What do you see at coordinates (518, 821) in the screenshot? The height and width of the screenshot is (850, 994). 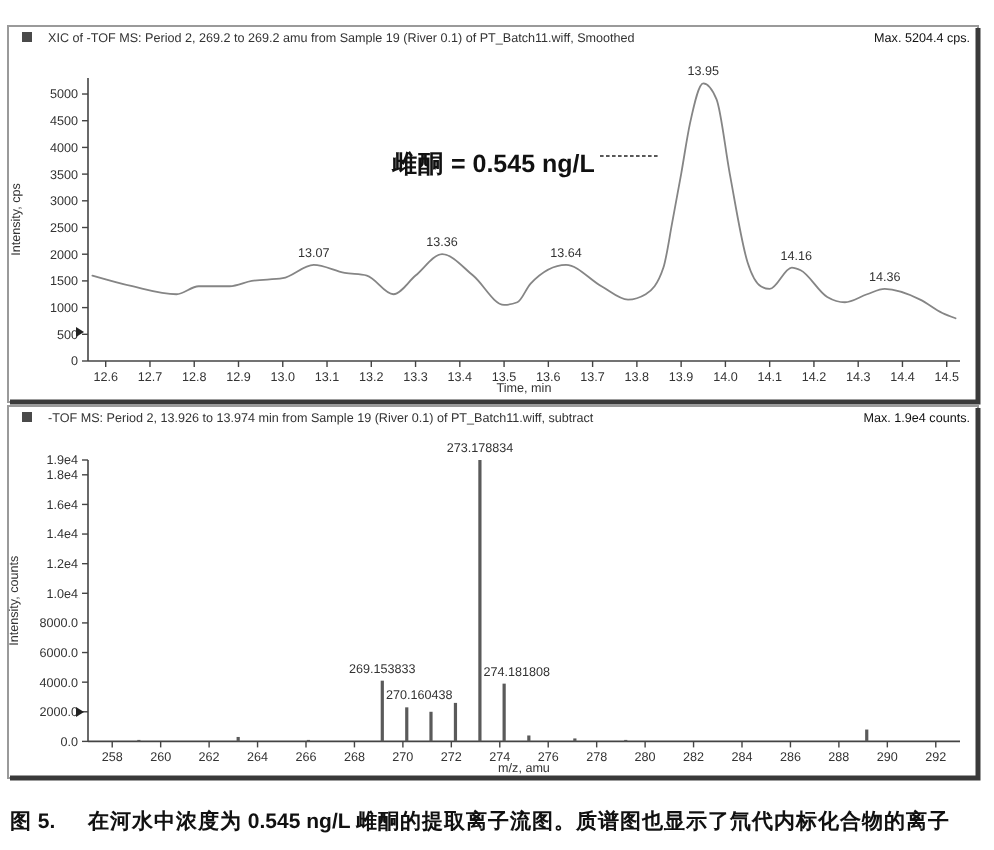 I see `text: 在河水中浓度为 0.545 ng/L 雌酮的提取离子流图。质谱图也显示了氘代内标化合物的离子` at bounding box center [518, 821].